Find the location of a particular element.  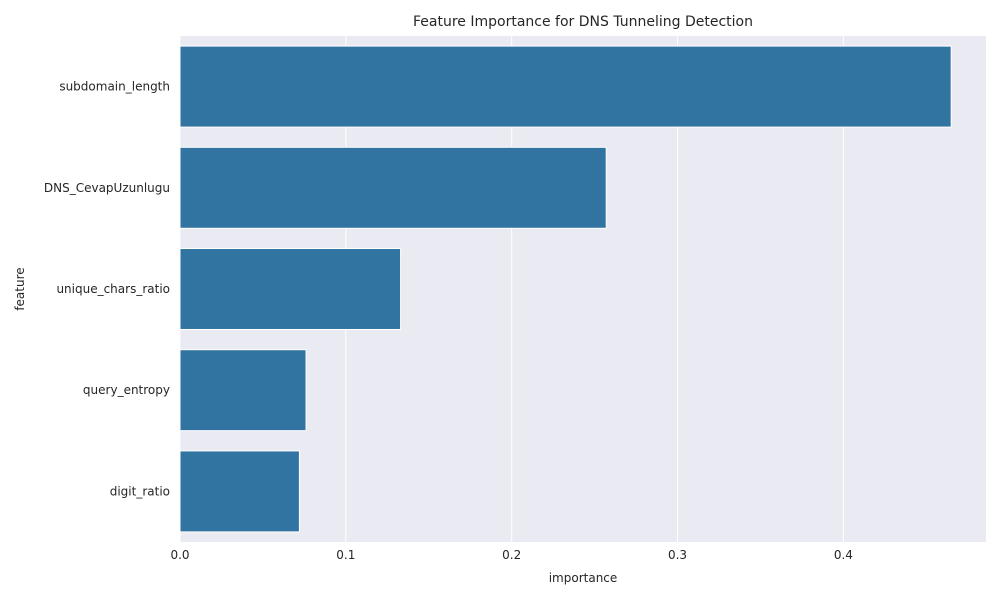

y-tick-label: subdomain_length is located at coordinates (114, 87).